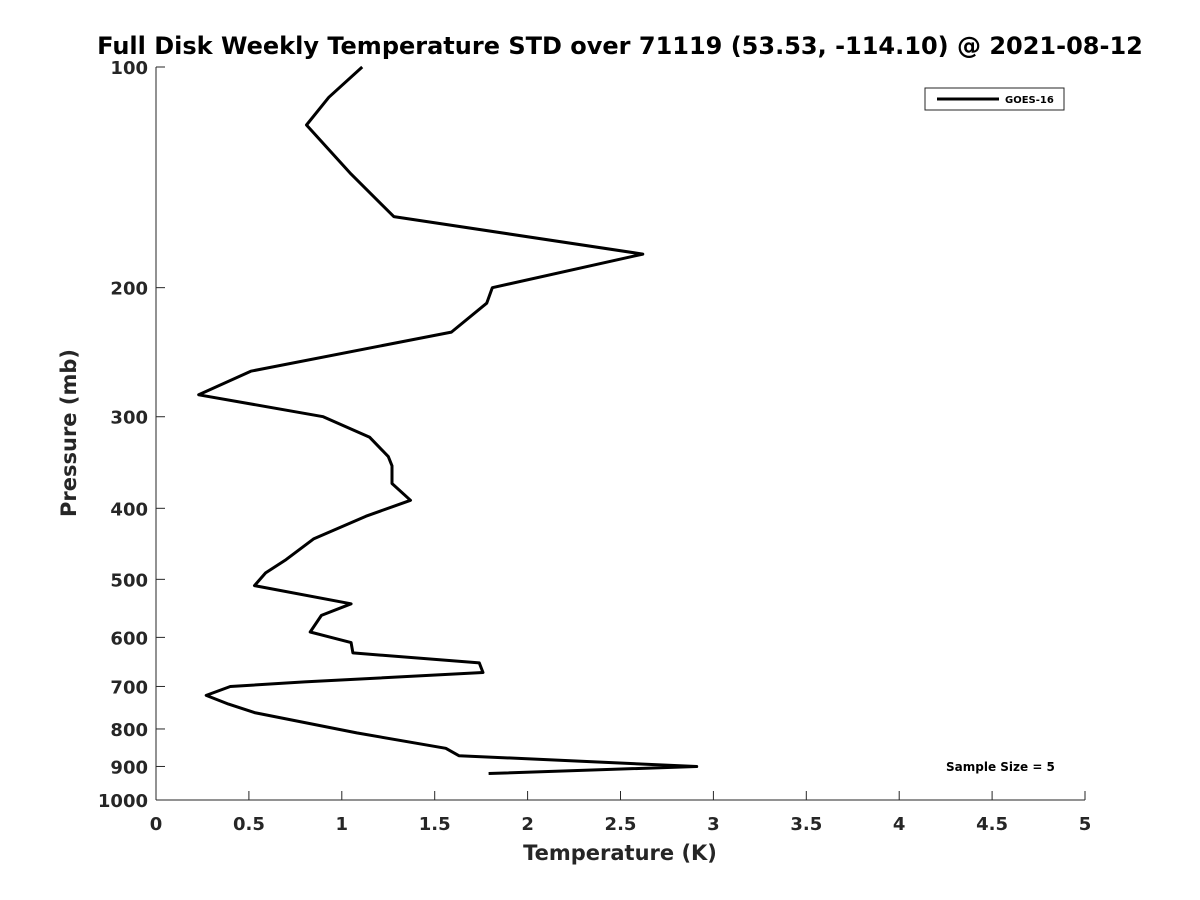  Describe the element at coordinates (992, 824) in the screenshot. I see `x-tick-label: 4.5` at that location.